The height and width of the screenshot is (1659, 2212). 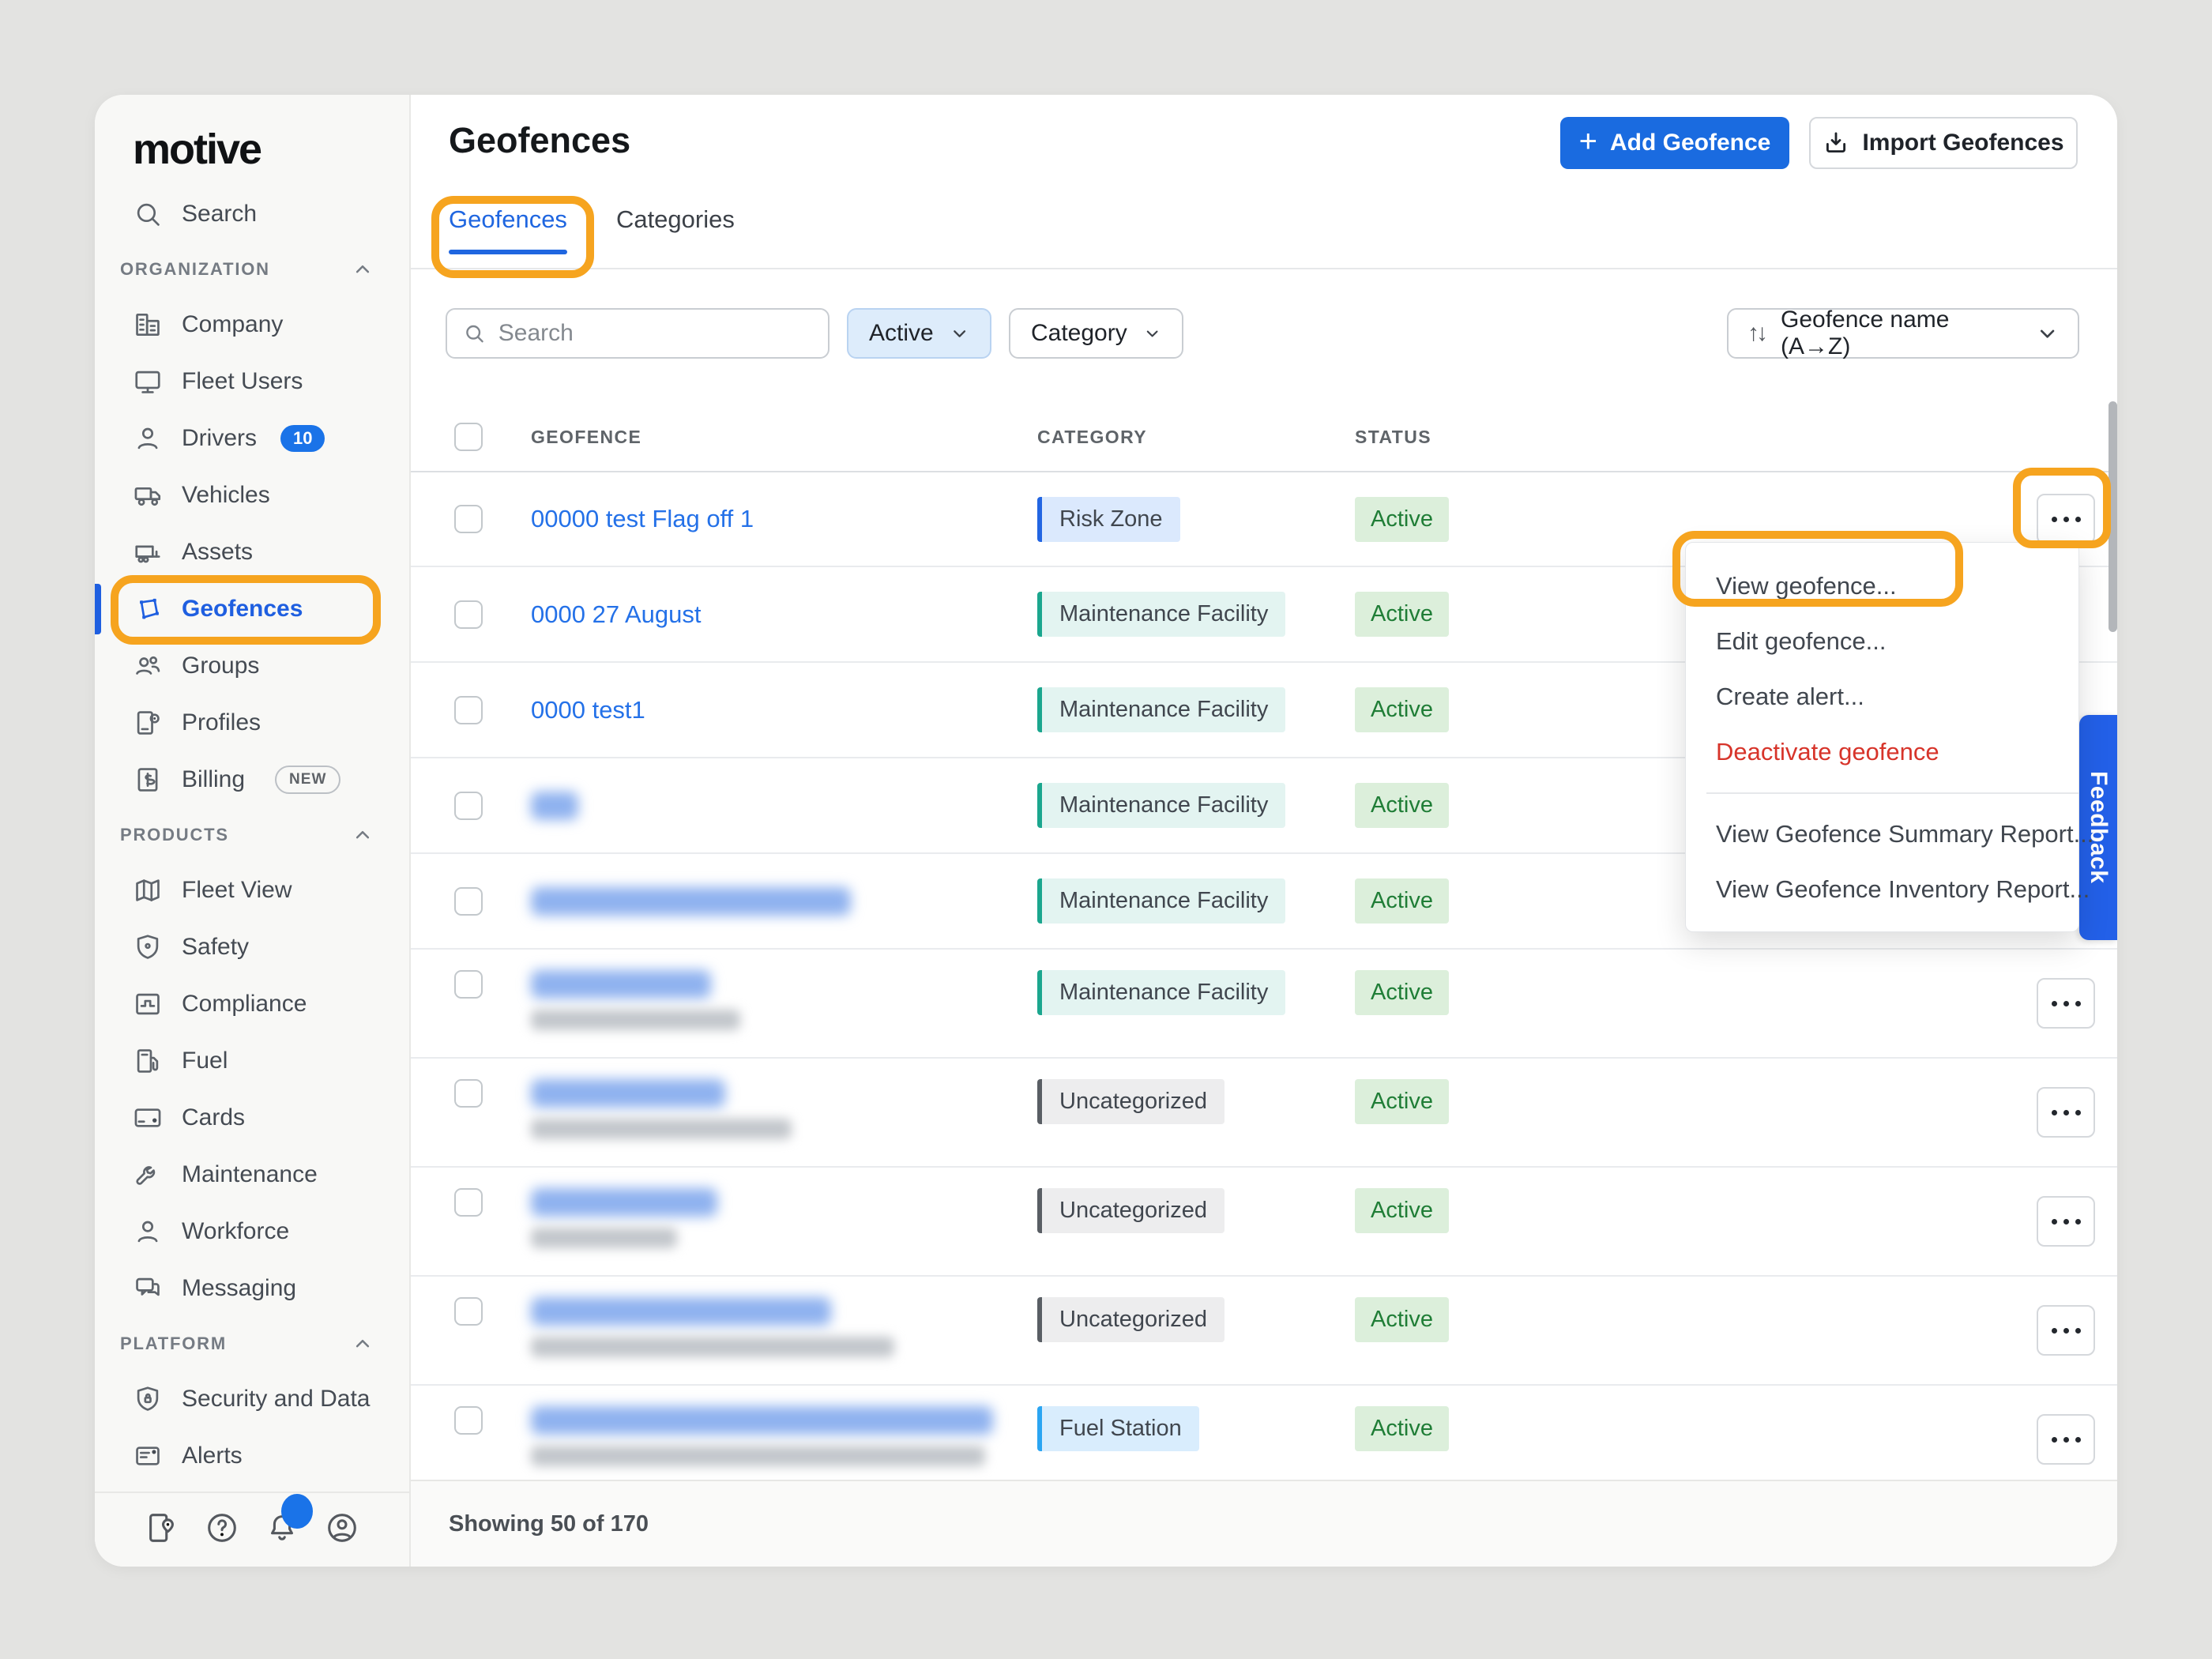 I want to click on select-all-checkbox, so click(x=469, y=437).